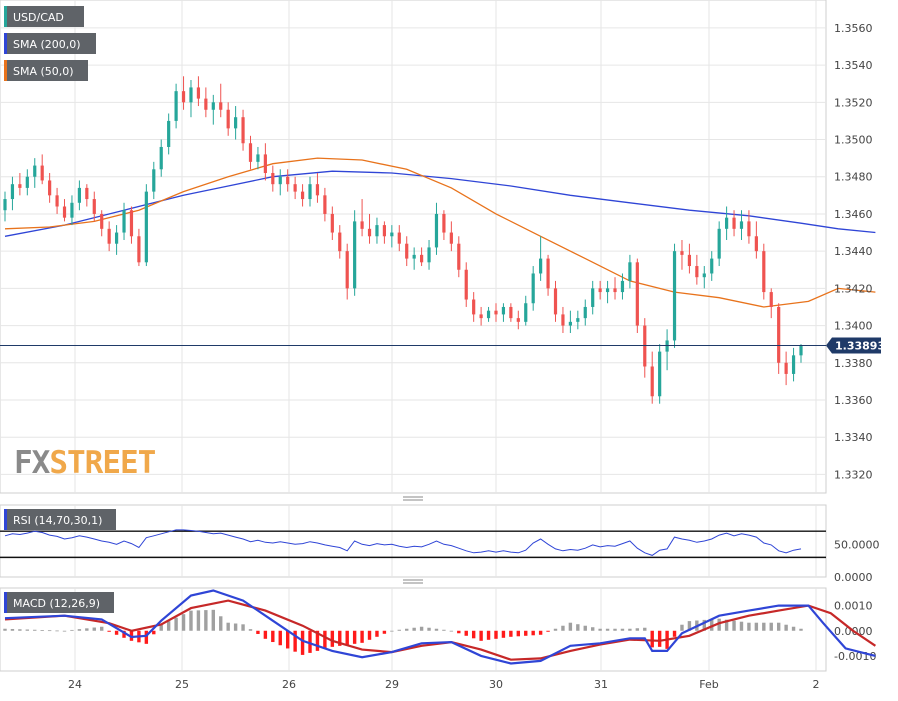 The height and width of the screenshot is (701, 898). Describe the element at coordinates (44, 16) in the screenshot. I see `symbol-tag: USD/CAD` at that location.